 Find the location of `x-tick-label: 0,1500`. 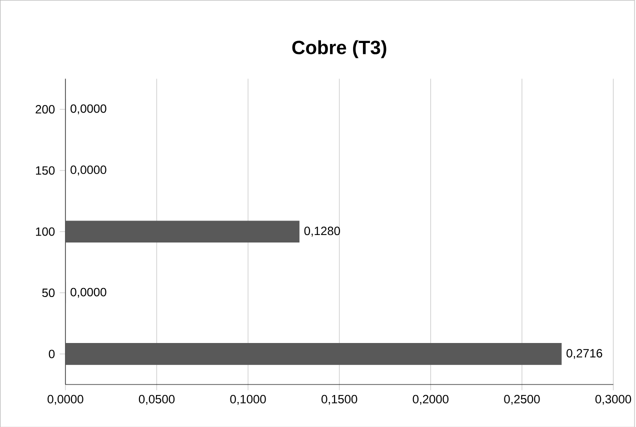

x-tick-label: 0,1500 is located at coordinates (340, 399).